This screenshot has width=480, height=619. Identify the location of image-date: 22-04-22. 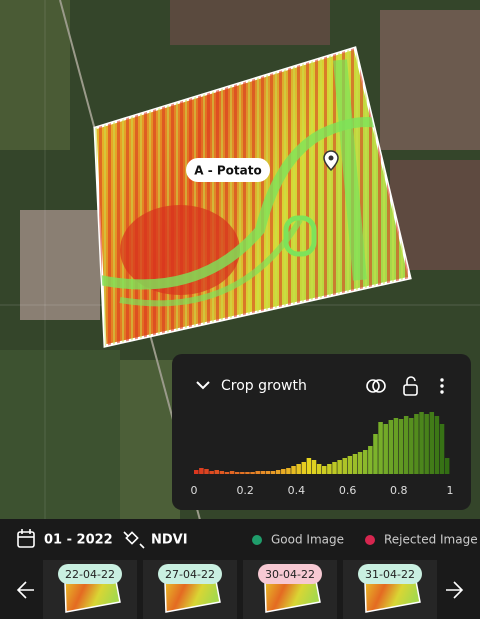
(90, 574).